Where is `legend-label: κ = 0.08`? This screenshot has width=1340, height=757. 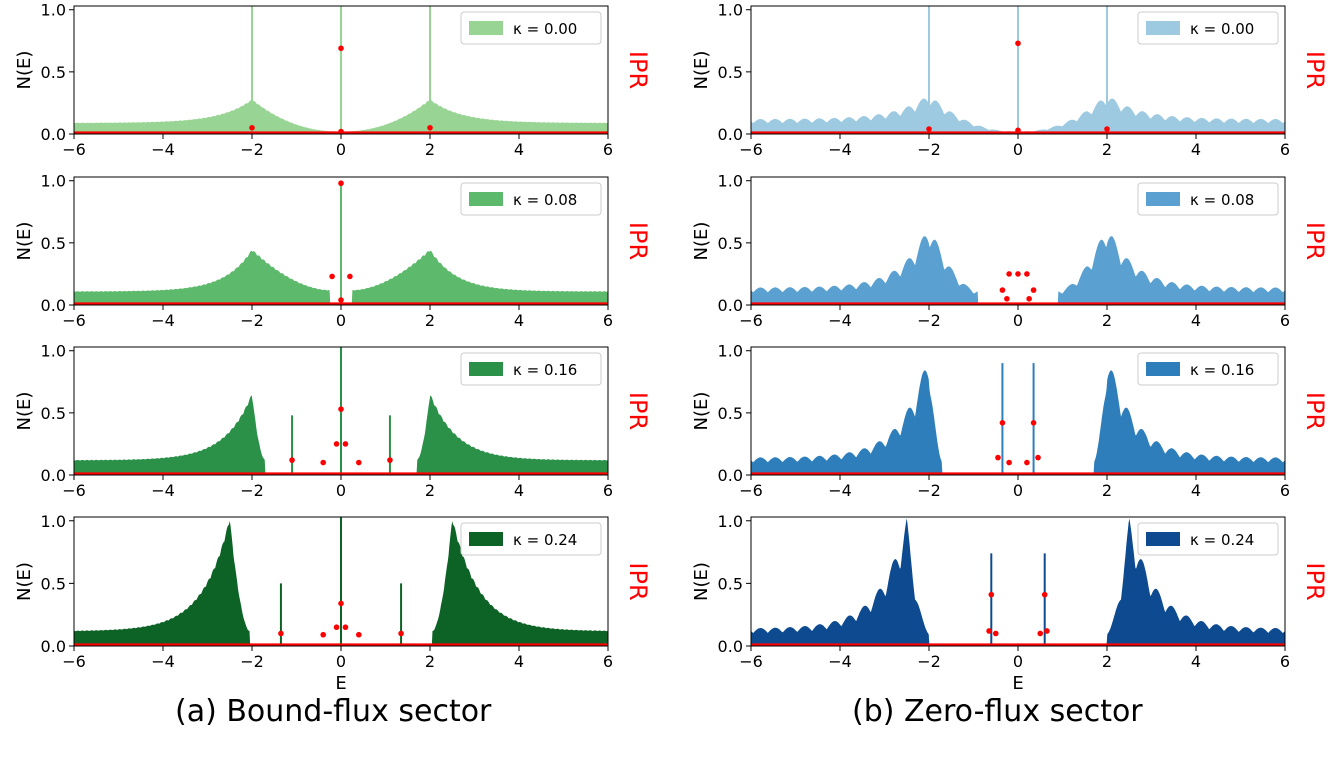 legend-label: κ = 0.08 is located at coordinates (545, 200).